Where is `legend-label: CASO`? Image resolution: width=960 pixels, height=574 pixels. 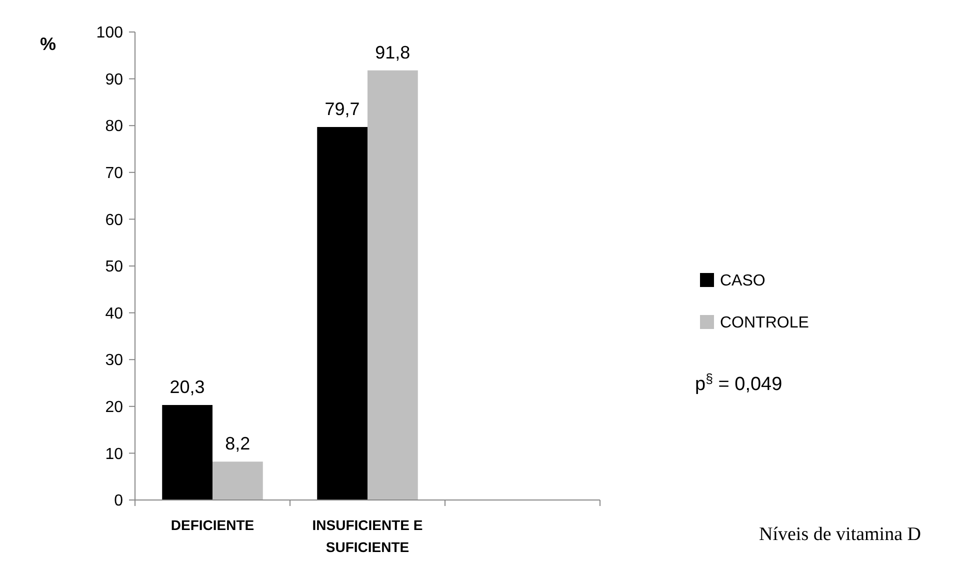
legend-label: CASO is located at coordinates (743, 281).